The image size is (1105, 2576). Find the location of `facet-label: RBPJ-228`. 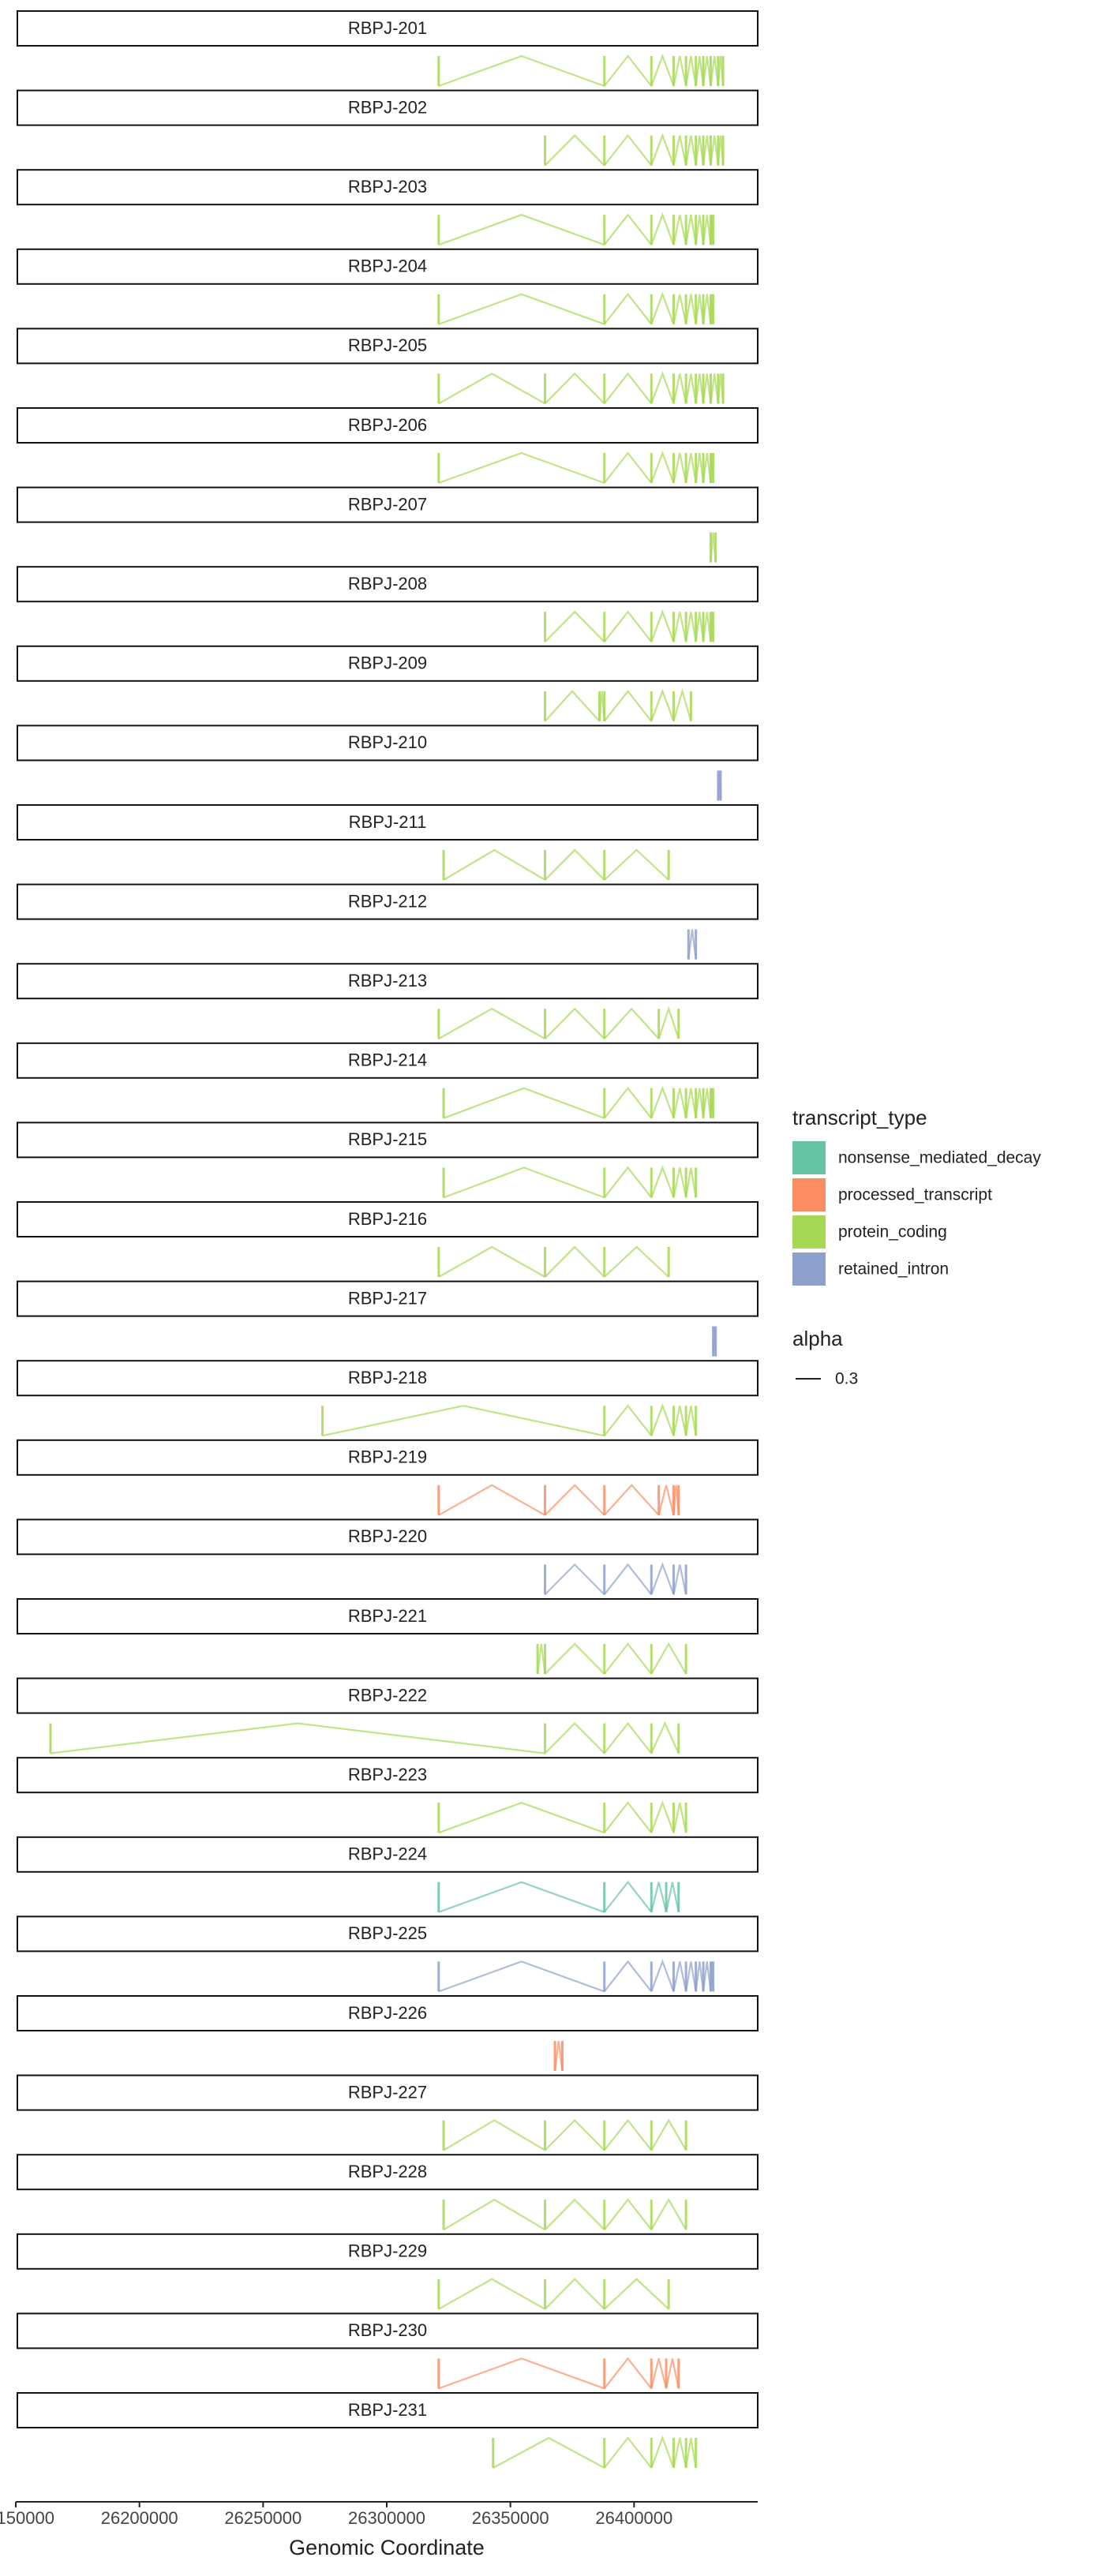

facet-label: RBPJ-228 is located at coordinates (387, 2171).